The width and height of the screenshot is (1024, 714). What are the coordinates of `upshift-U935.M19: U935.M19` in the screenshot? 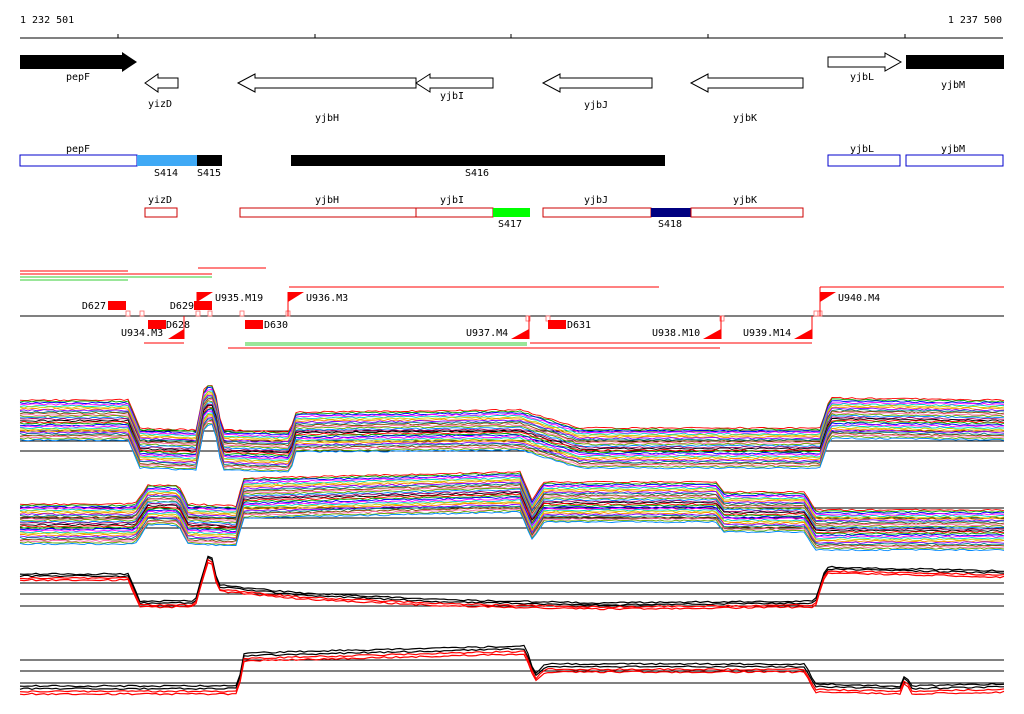 It's located at (229, 298).